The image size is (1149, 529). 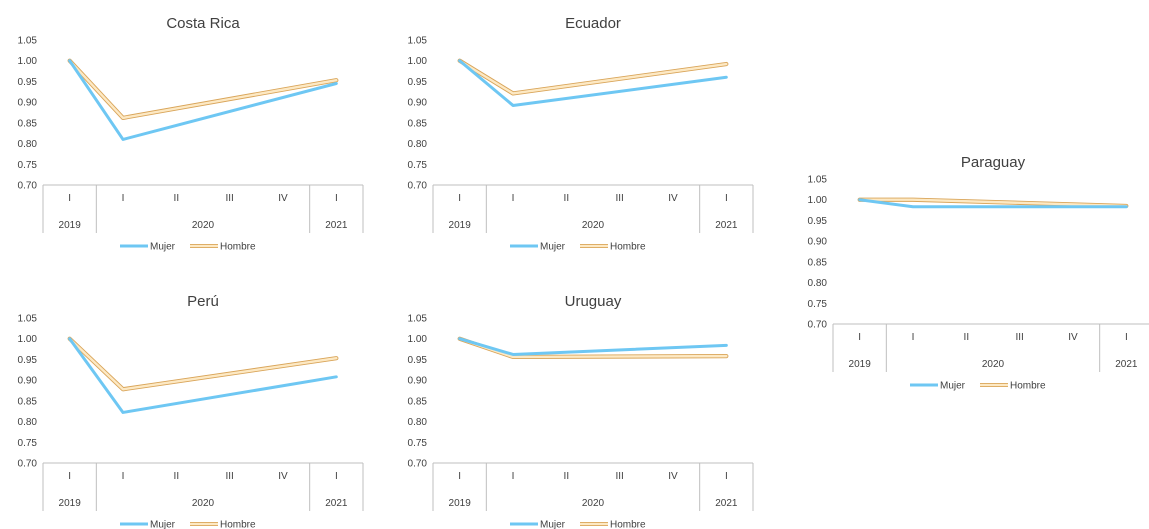 What do you see at coordinates (993, 162) in the screenshot?
I see `chart-title: Paraguay` at bounding box center [993, 162].